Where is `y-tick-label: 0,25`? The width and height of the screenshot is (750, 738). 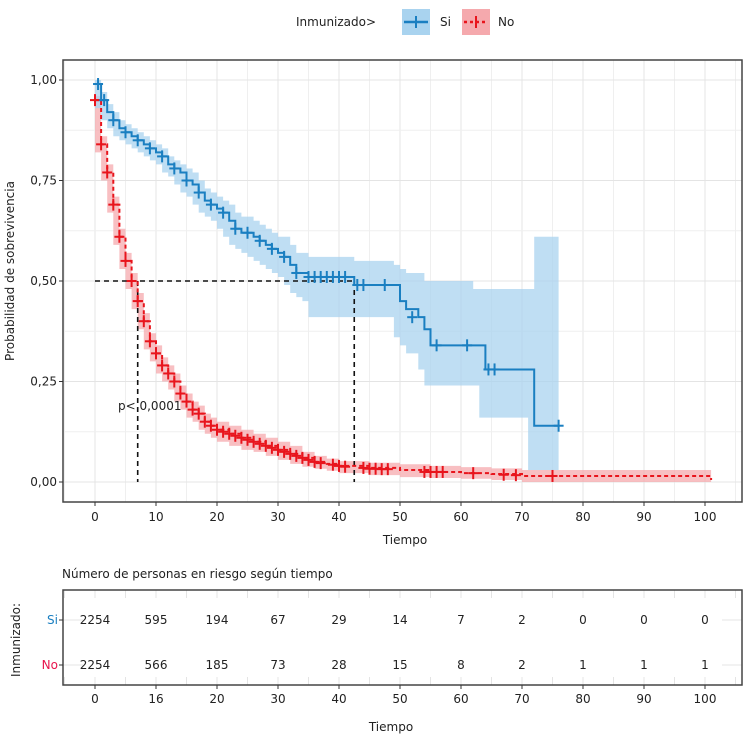 y-tick-label: 0,25 is located at coordinates (43, 382).